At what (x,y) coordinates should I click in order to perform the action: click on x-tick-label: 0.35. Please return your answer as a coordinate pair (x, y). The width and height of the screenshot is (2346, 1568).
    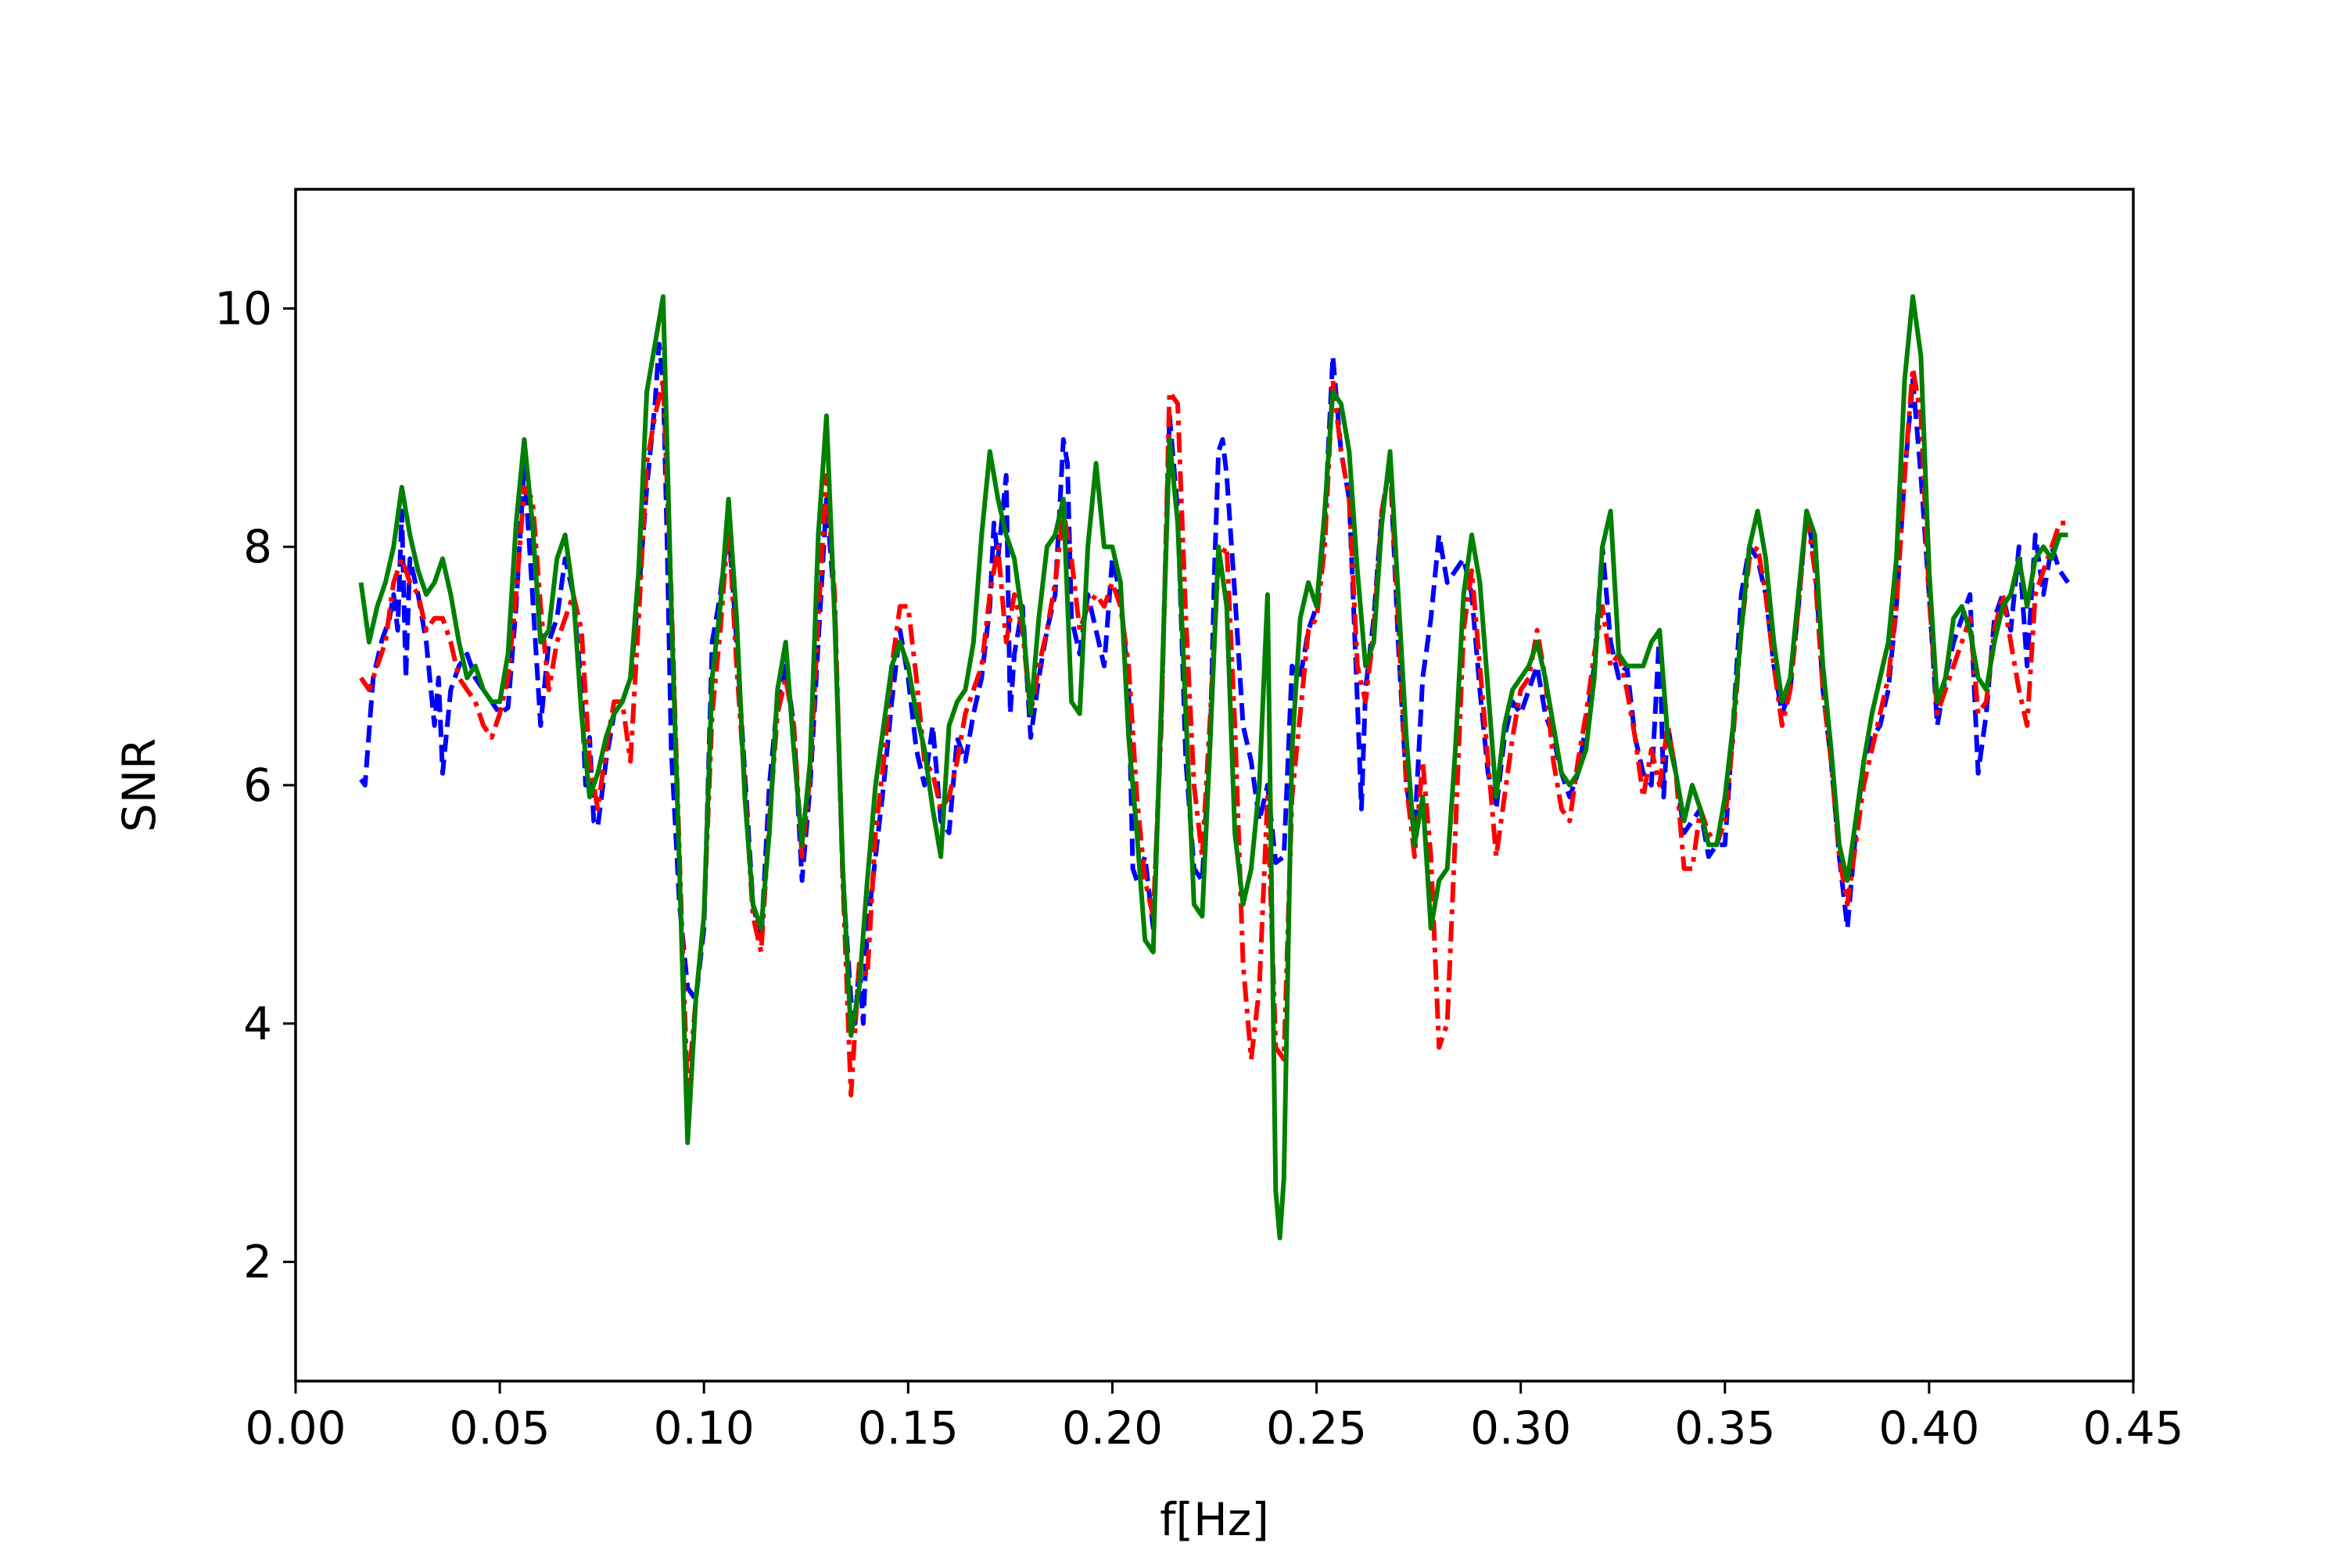
    Looking at the image, I should click on (1724, 1428).